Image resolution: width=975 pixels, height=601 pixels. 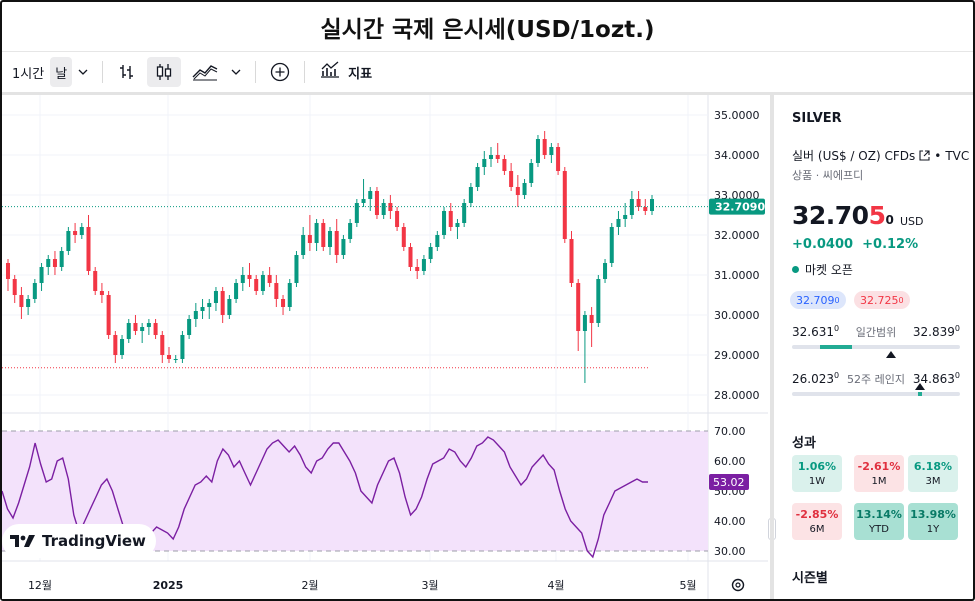 What do you see at coordinates (280, 72) in the screenshot?
I see `compare-plus-icon` at bounding box center [280, 72].